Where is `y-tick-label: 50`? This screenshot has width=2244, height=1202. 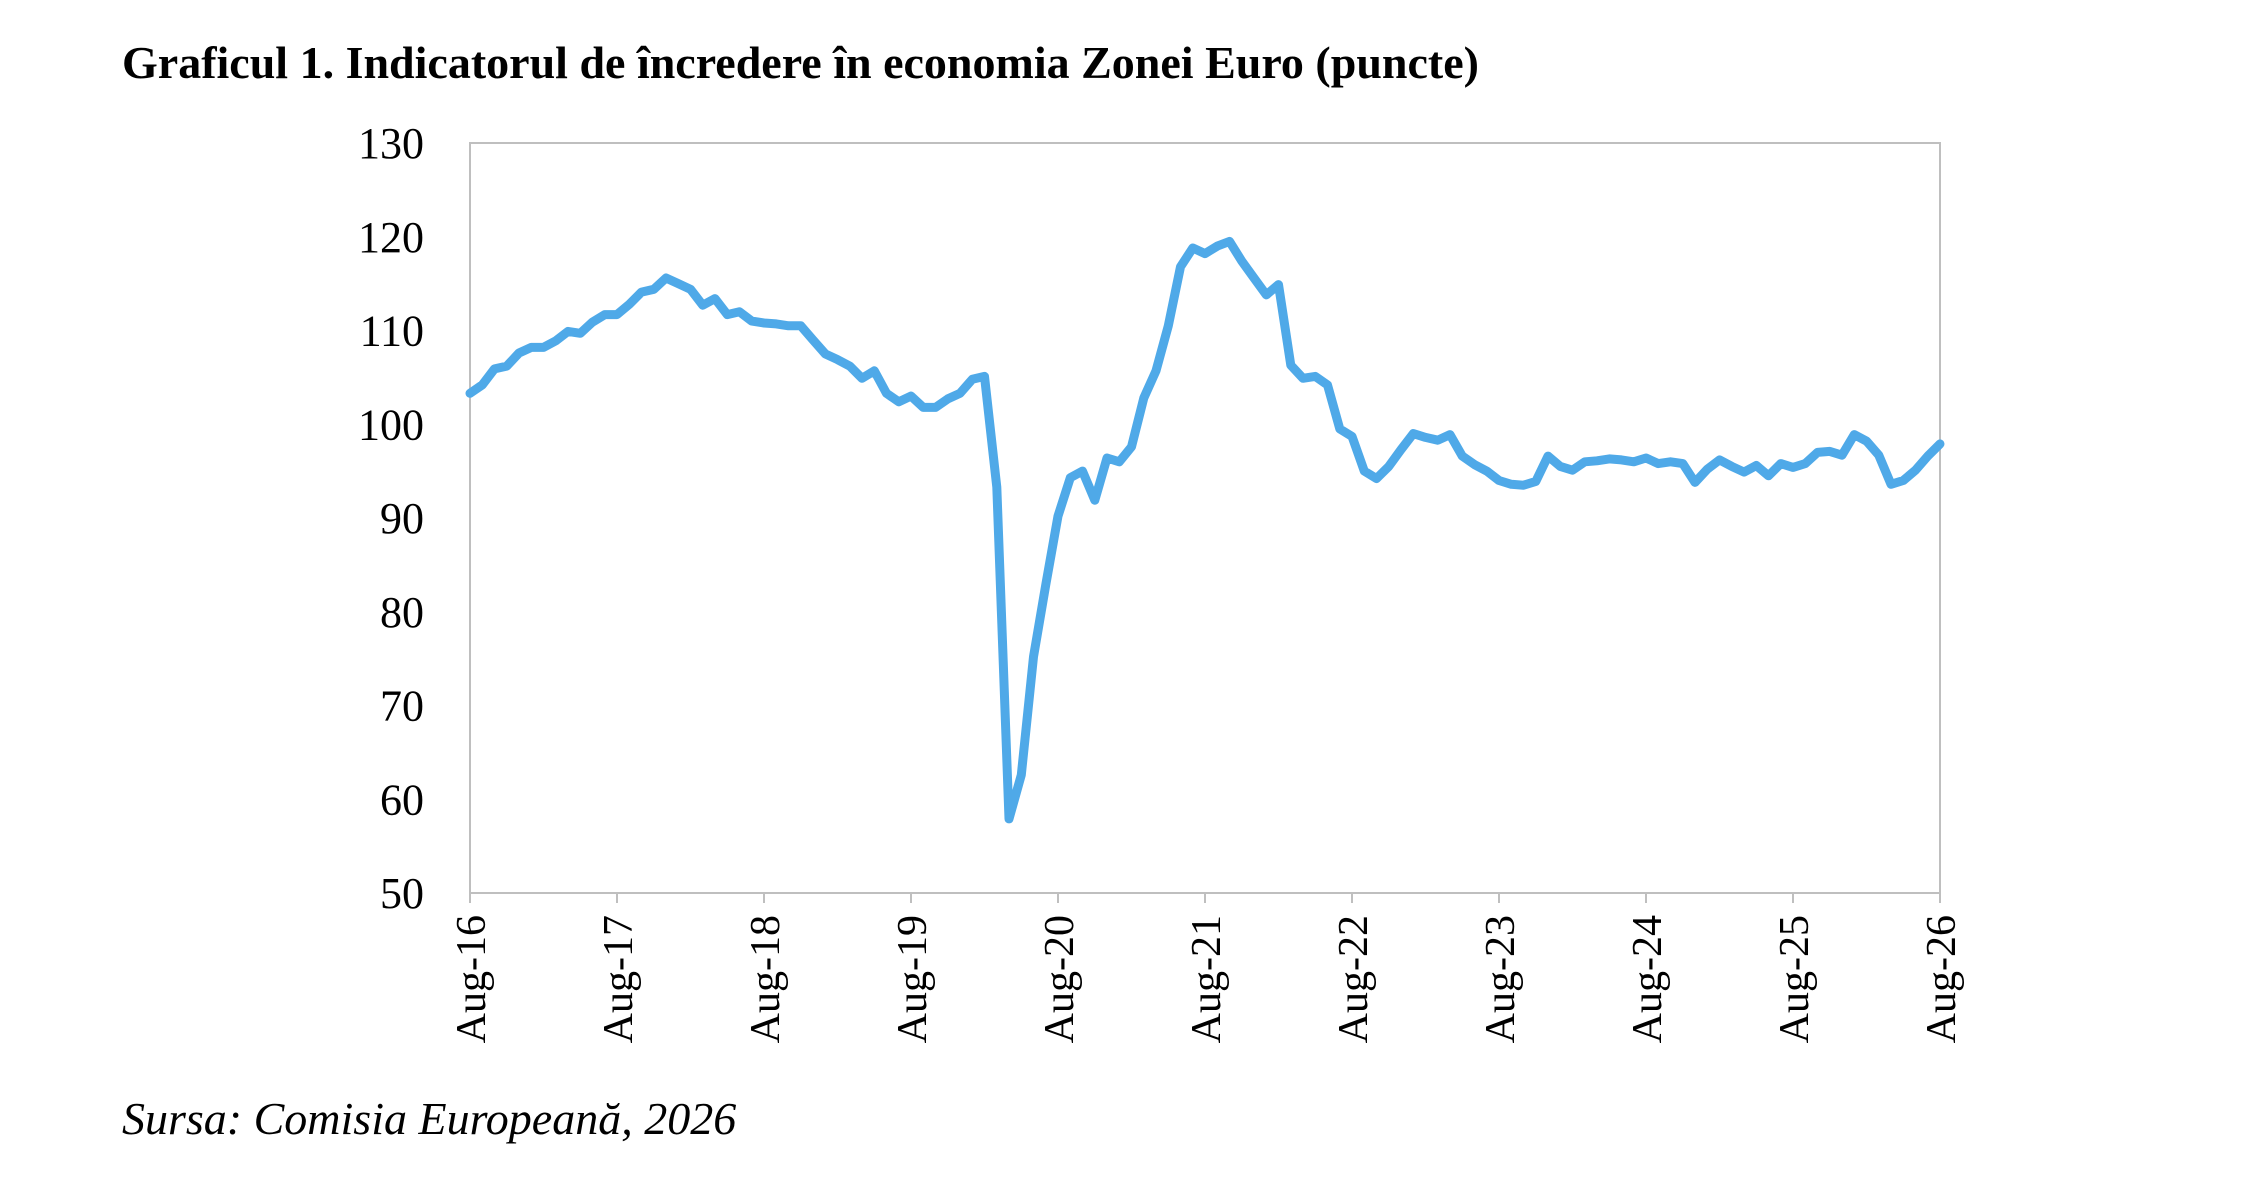
y-tick-label: 50 is located at coordinates (402, 893).